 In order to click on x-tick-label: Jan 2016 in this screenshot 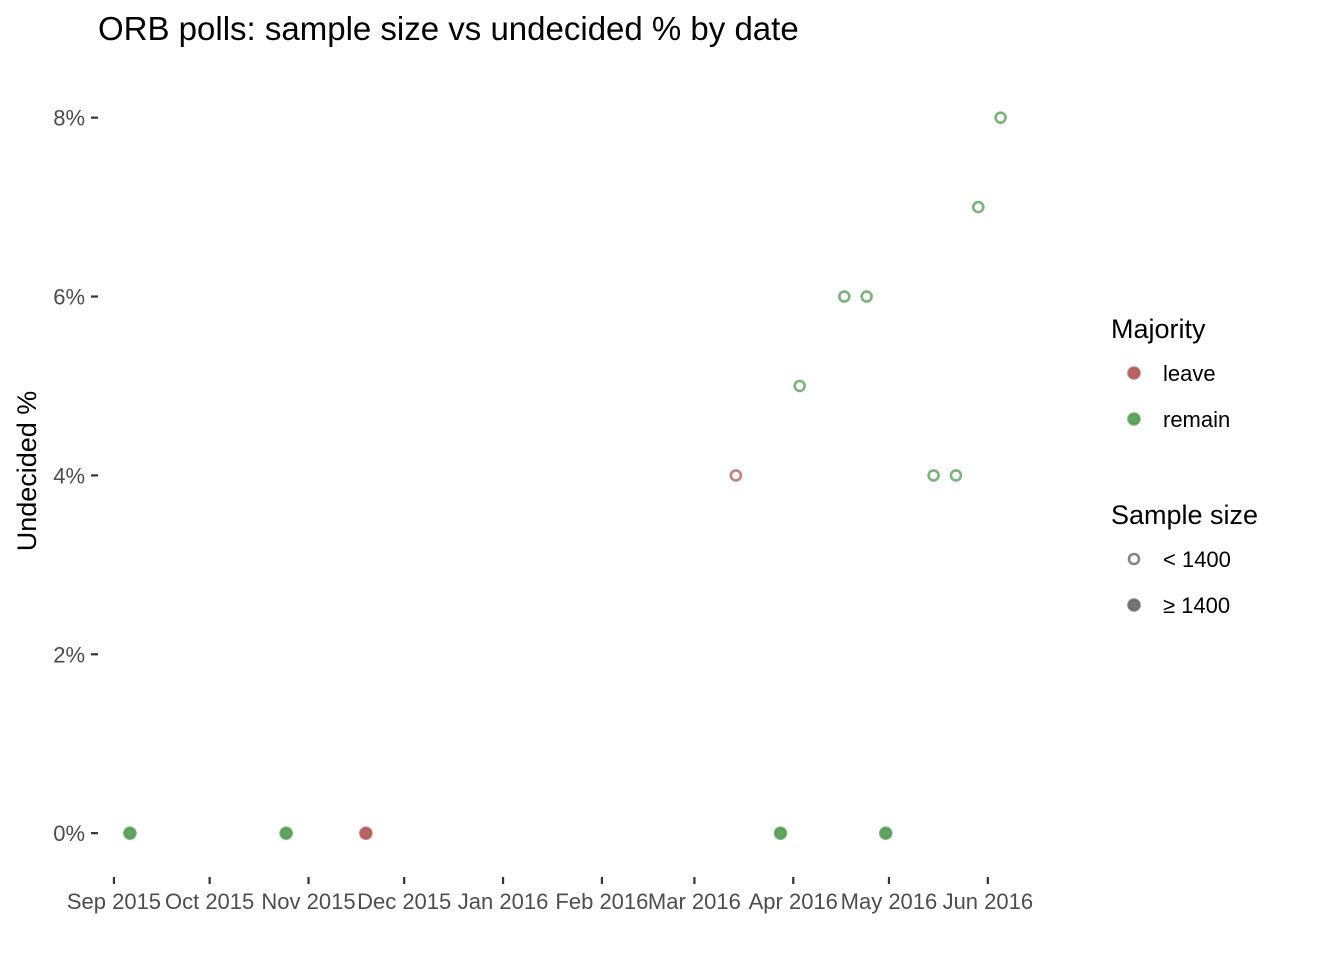, I will do `click(503, 901)`.